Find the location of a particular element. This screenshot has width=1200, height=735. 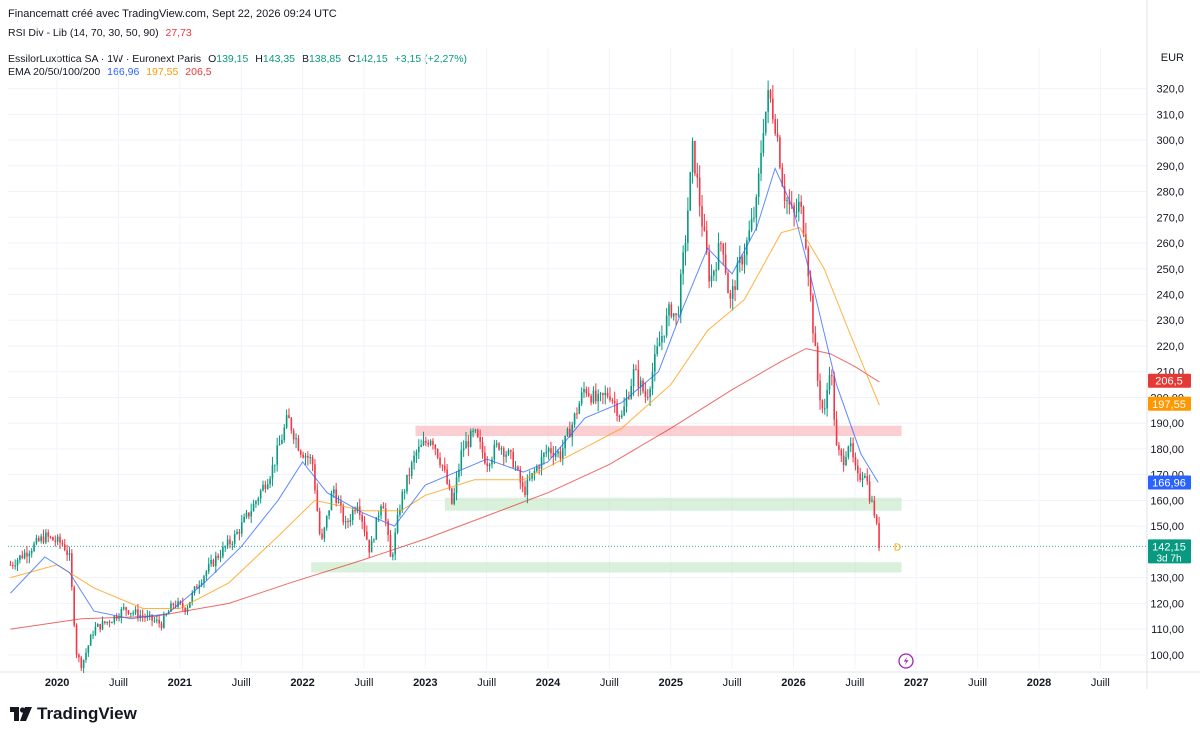

price-tick-label: 220,0 is located at coordinates (1170, 347).